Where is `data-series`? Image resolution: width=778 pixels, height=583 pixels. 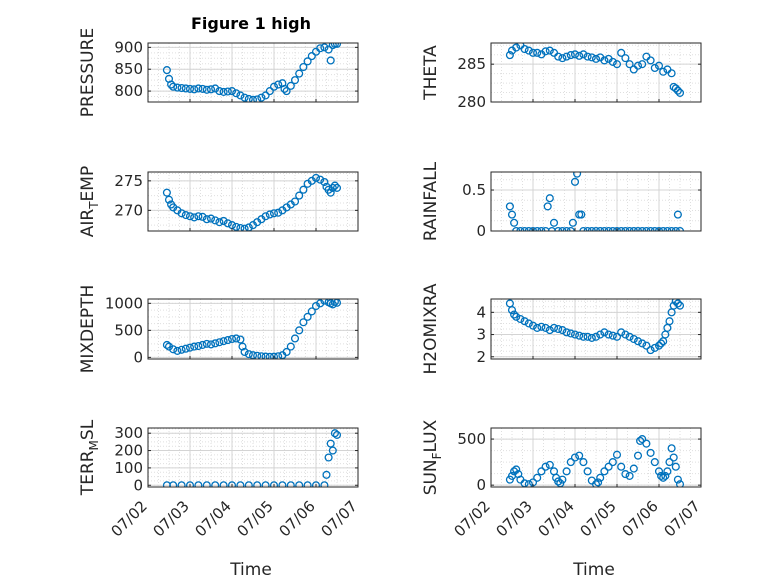
data-series is located at coordinates (595, 327).